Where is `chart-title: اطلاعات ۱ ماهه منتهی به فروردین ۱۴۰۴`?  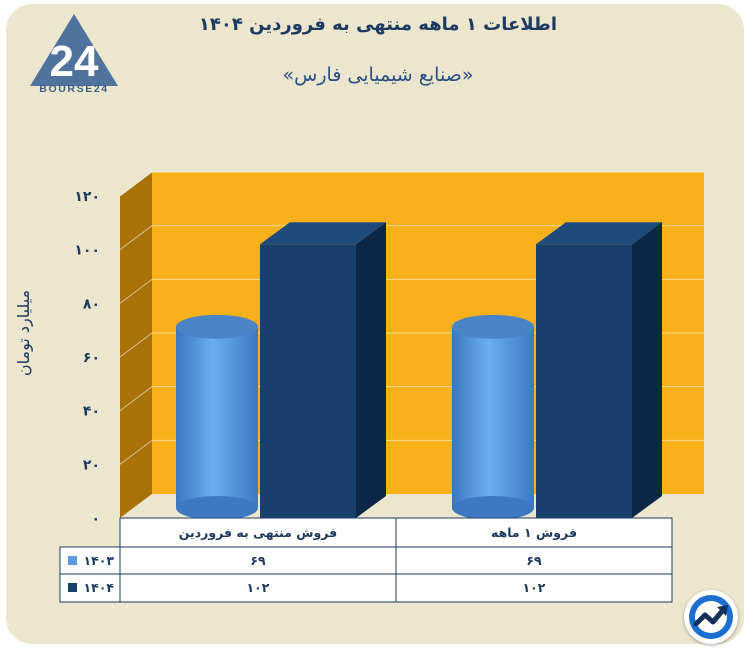
chart-title: اطلاعات ۱ ماهه منتهی به فروردین ۱۴۰۴ is located at coordinates (378, 24).